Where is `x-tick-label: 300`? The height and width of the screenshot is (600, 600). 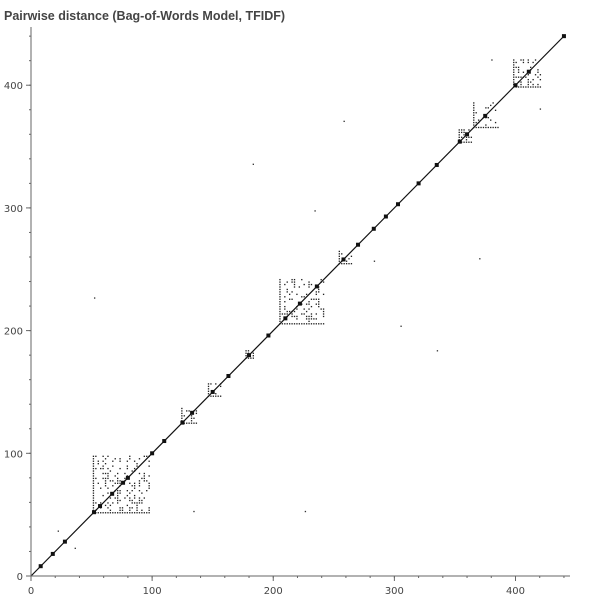
x-tick-label: 300 is located at coordinates (394, 591).